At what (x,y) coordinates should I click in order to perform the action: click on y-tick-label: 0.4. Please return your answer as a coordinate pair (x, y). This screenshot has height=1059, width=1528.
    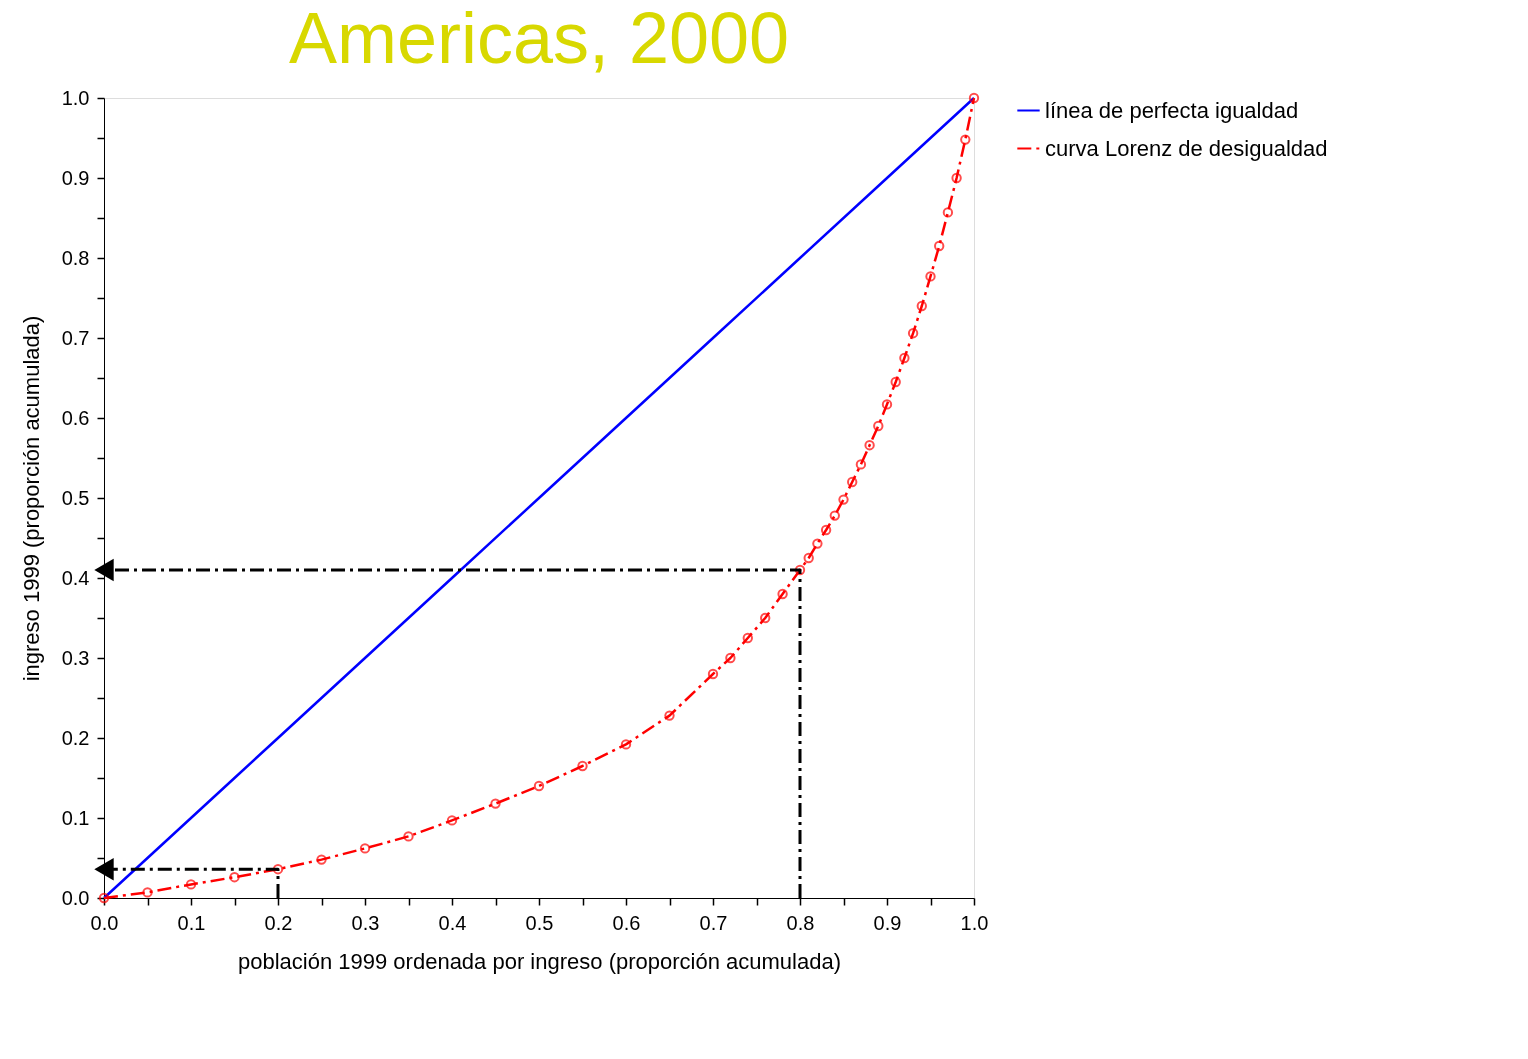
    Looking at the image, I should click on (75, 577).